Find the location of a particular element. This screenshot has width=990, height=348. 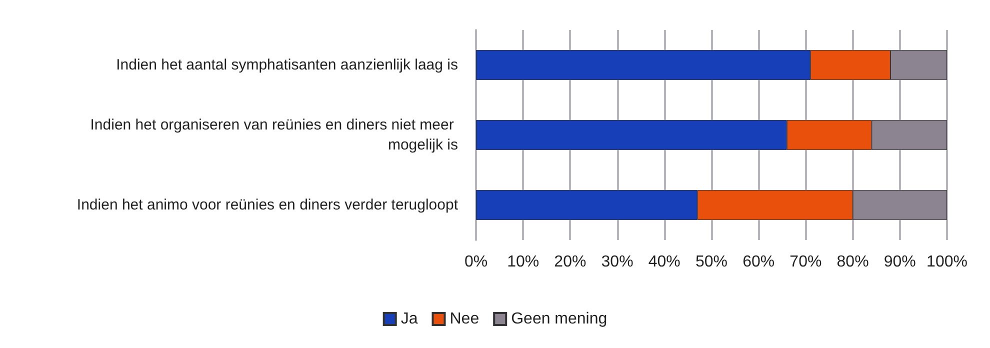

y-tick-label: Indien het animo voor reünies en diners verder terugloopt is located at coordinates (267, 205).